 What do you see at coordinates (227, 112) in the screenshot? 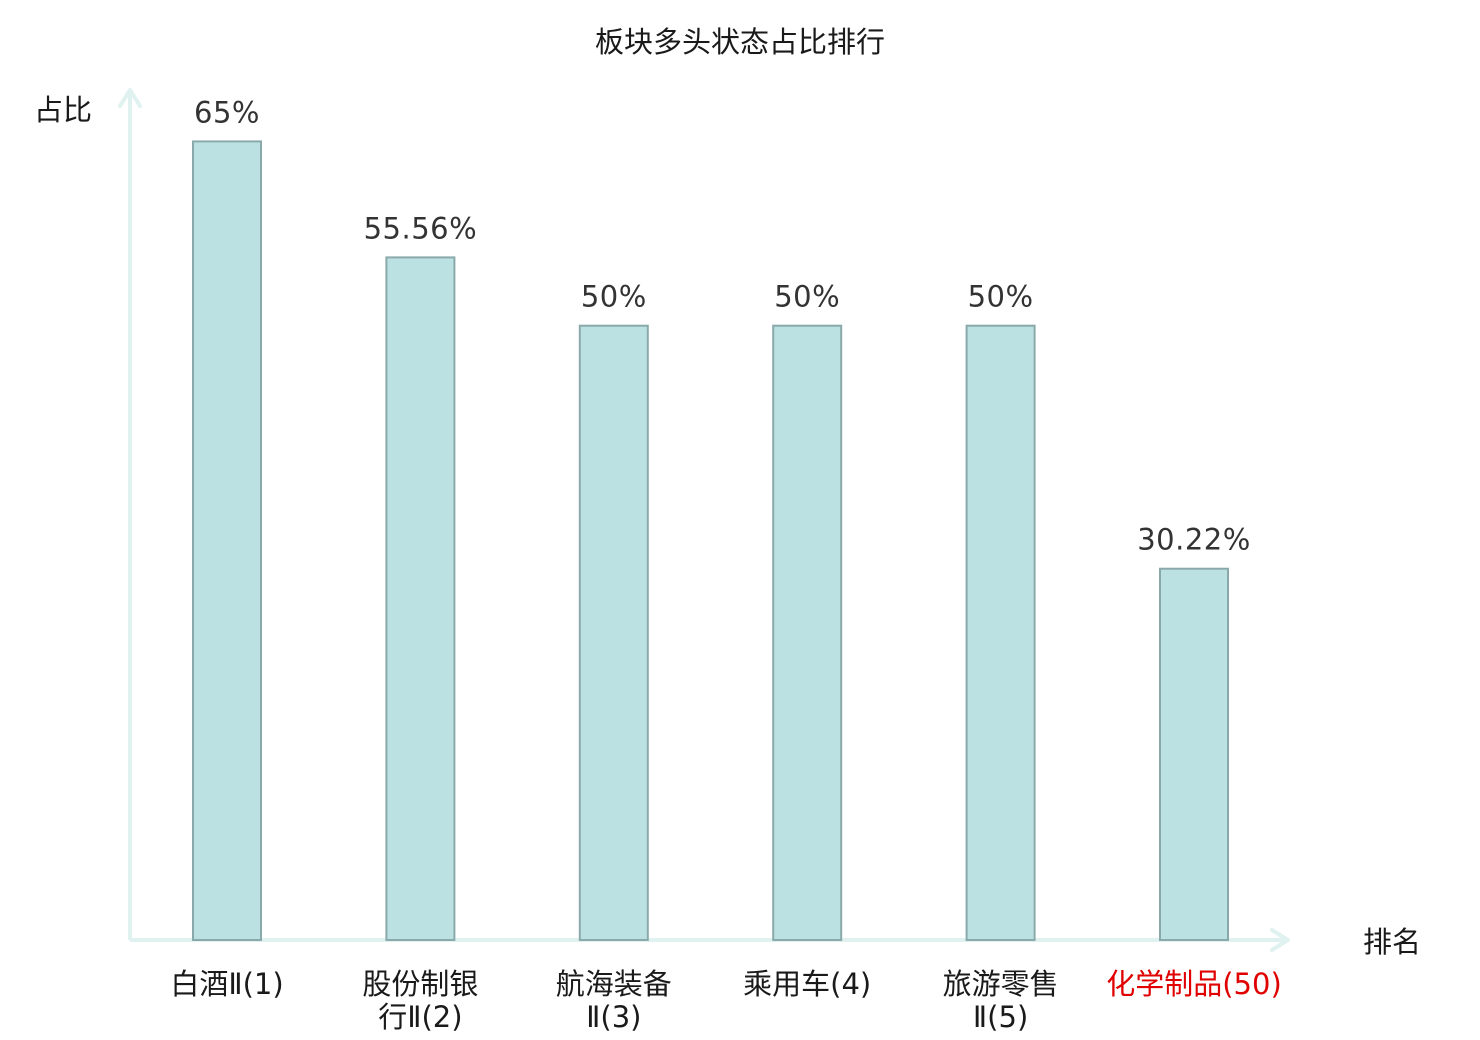
I see `value-label: 65%` at bounding box center [227, 112].